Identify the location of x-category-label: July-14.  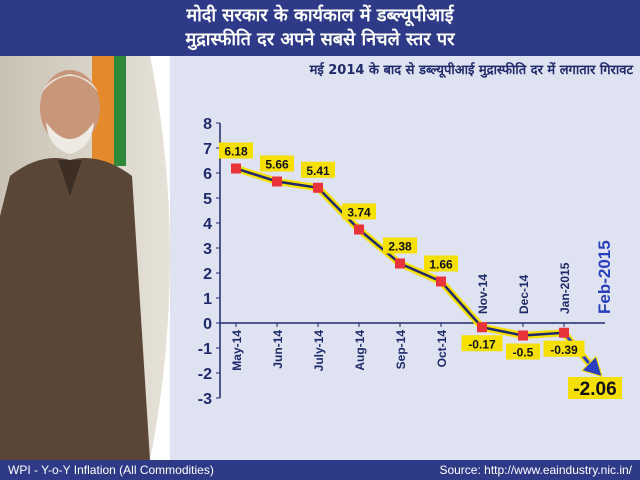
(319, 351).